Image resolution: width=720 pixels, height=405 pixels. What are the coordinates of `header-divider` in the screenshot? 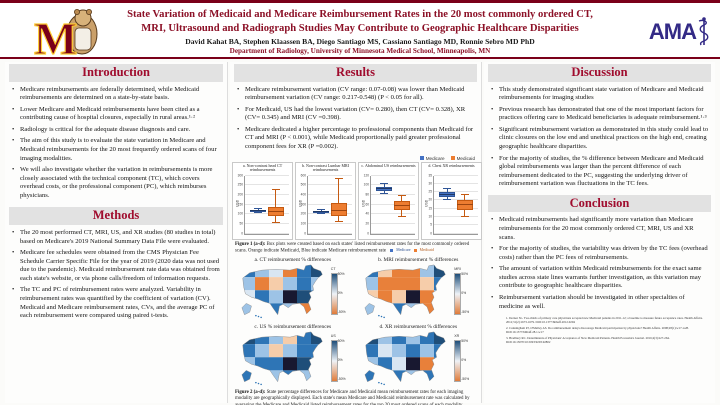 It's located at (360, 58).